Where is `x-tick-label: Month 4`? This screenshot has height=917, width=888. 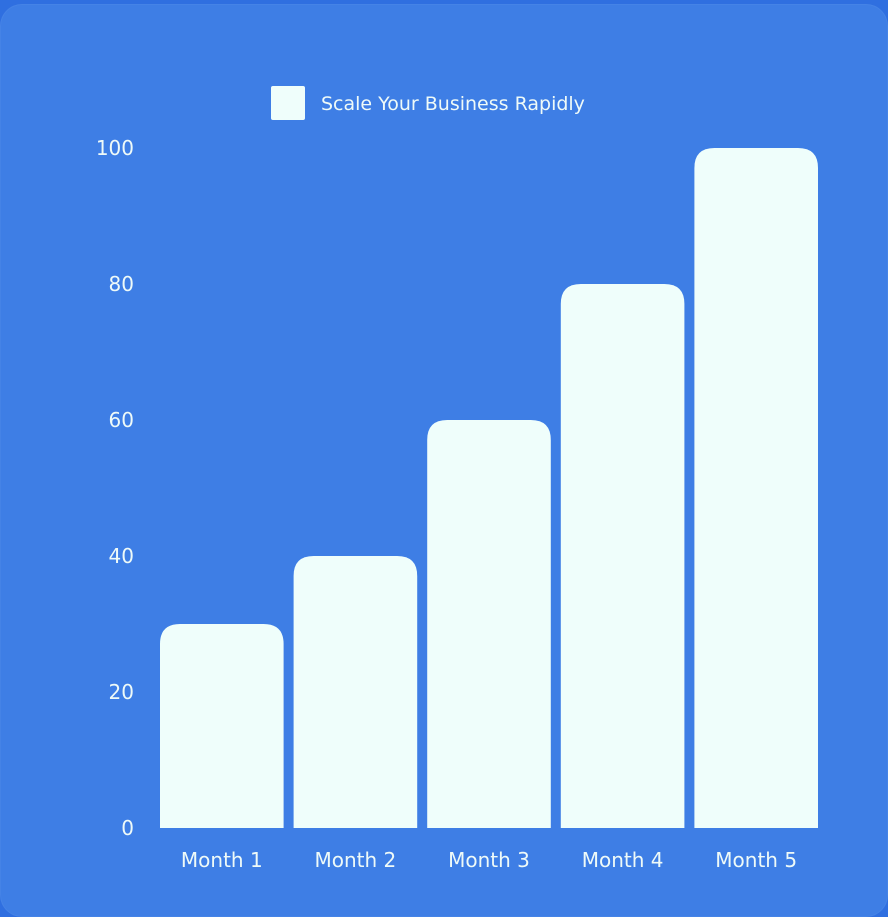 x-tick-label: Month 4 is located at coordinates (623, 860).